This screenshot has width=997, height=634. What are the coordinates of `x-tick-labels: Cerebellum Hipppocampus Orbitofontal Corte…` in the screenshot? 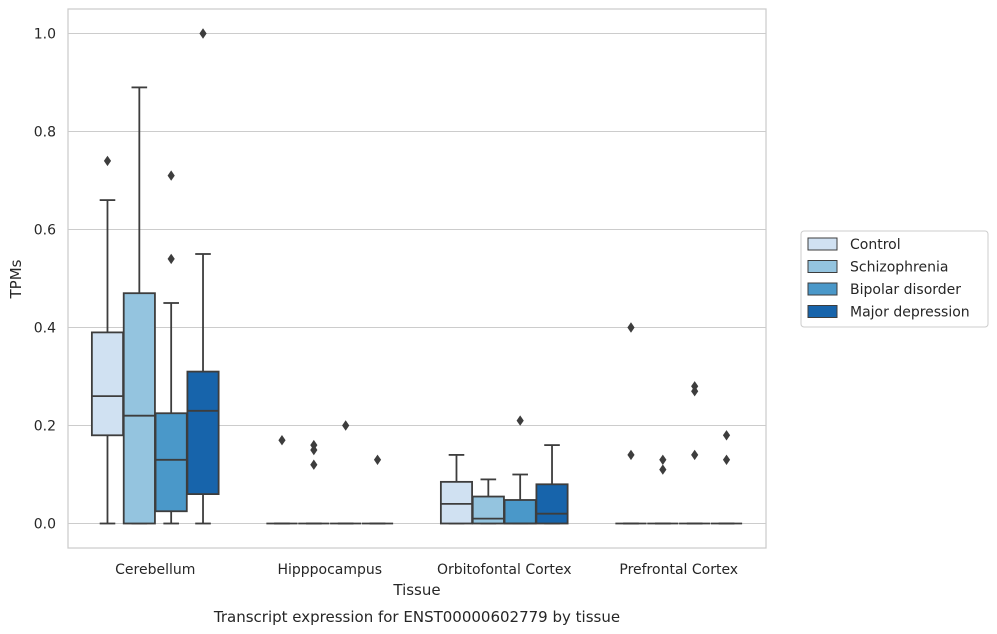 It's located at (426, 570).